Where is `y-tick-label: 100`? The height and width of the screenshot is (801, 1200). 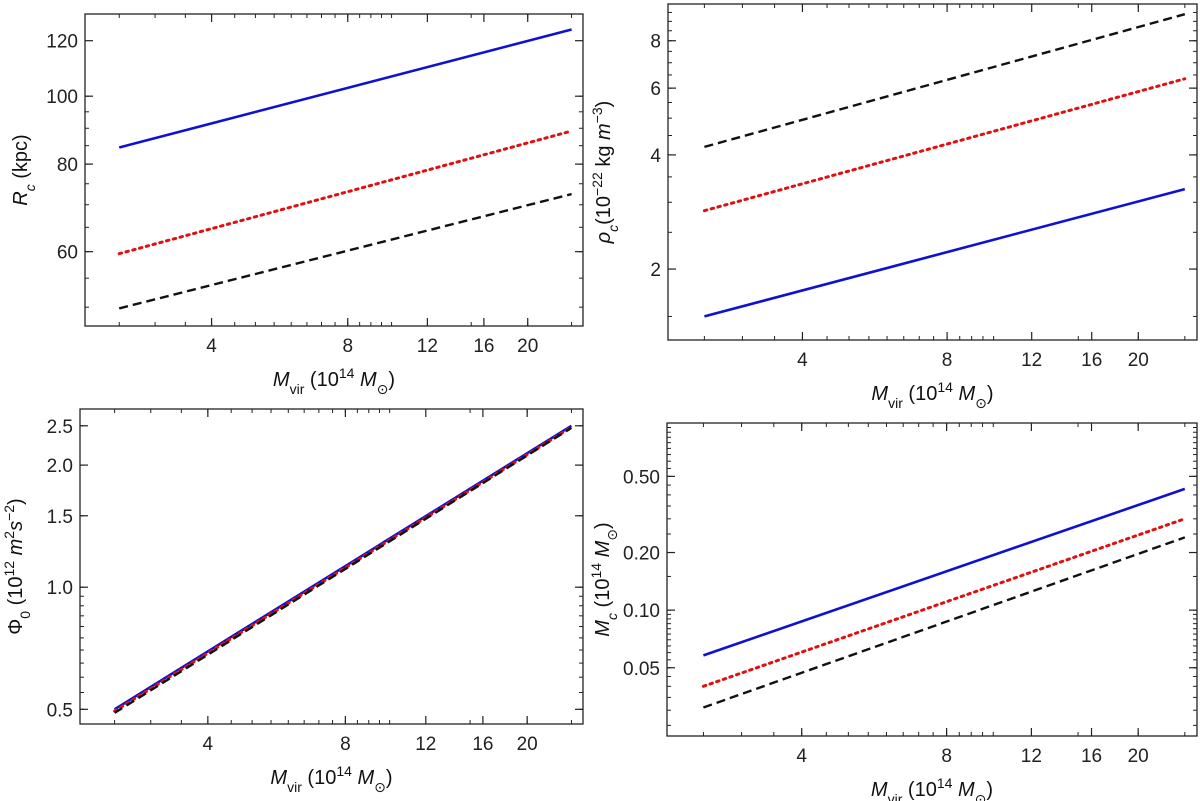
y-tick-label: 100 is located at coordinates (62, 97).